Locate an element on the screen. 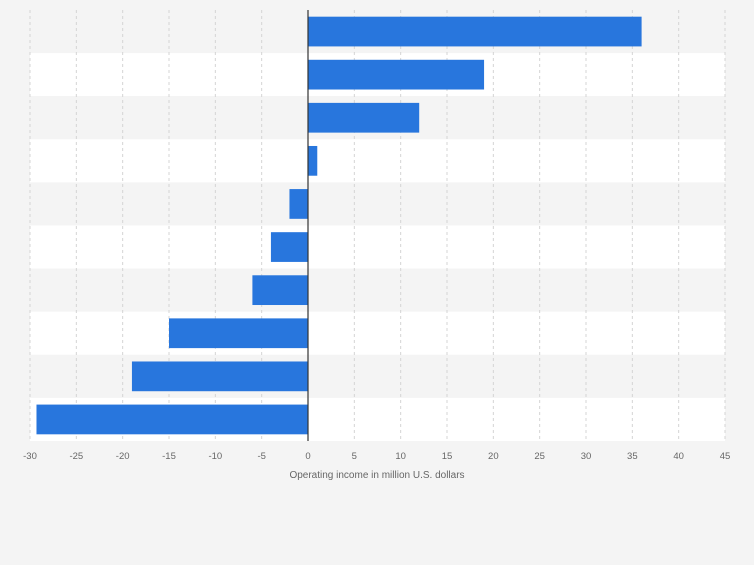 The image size is (754, 565). x-tick-label: 0 is located at coordinates (307, 456).